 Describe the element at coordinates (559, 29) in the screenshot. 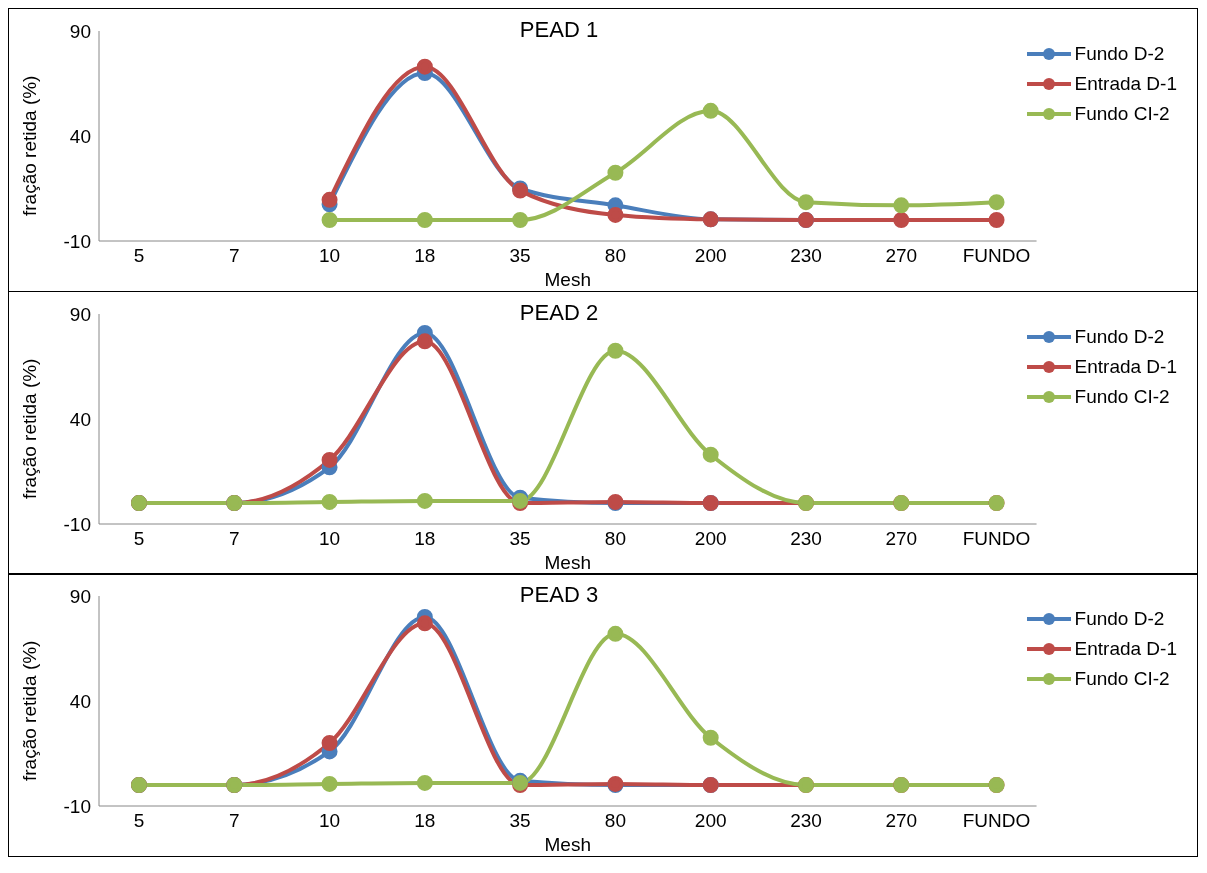

I see `chart-title: PEAD 1` at that location.